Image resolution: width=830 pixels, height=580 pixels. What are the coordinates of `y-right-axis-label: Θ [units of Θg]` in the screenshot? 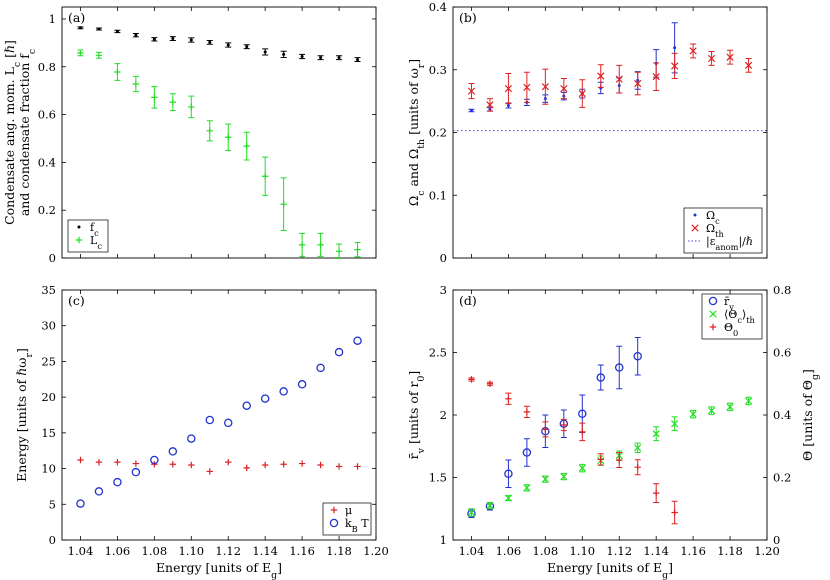 It's located at (810, 415).